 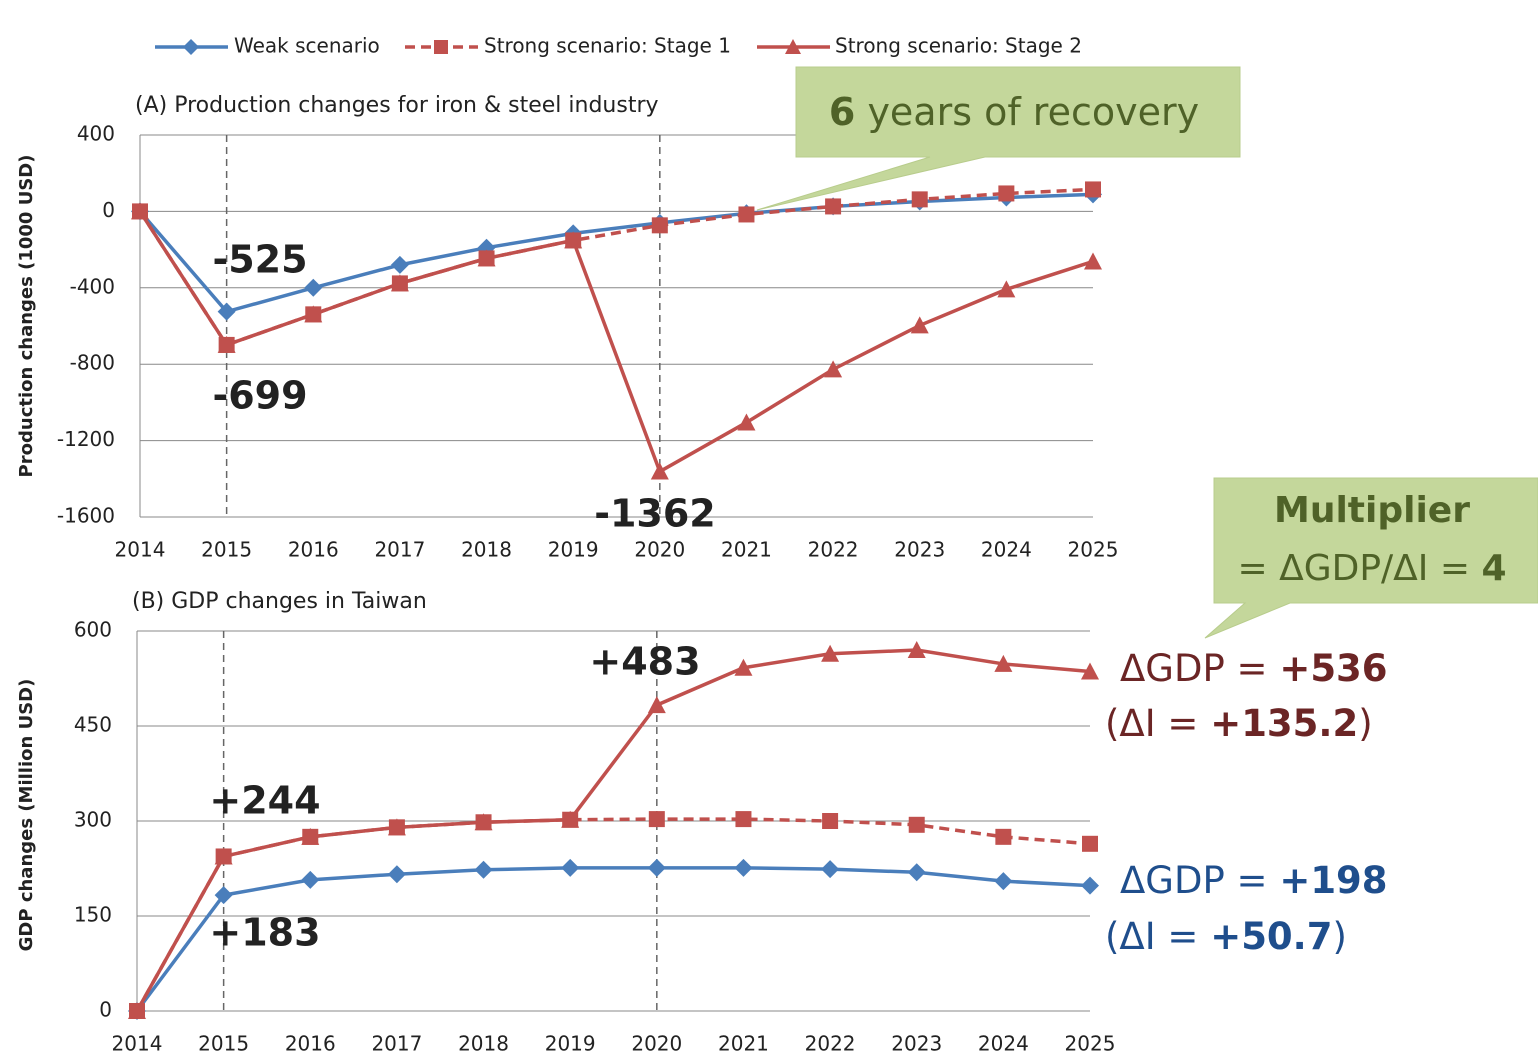 What do you see at coordinates (1271, 936) in the screenshot?
I see `end-label-value: +50.7` at bounding box center [1271, 936].